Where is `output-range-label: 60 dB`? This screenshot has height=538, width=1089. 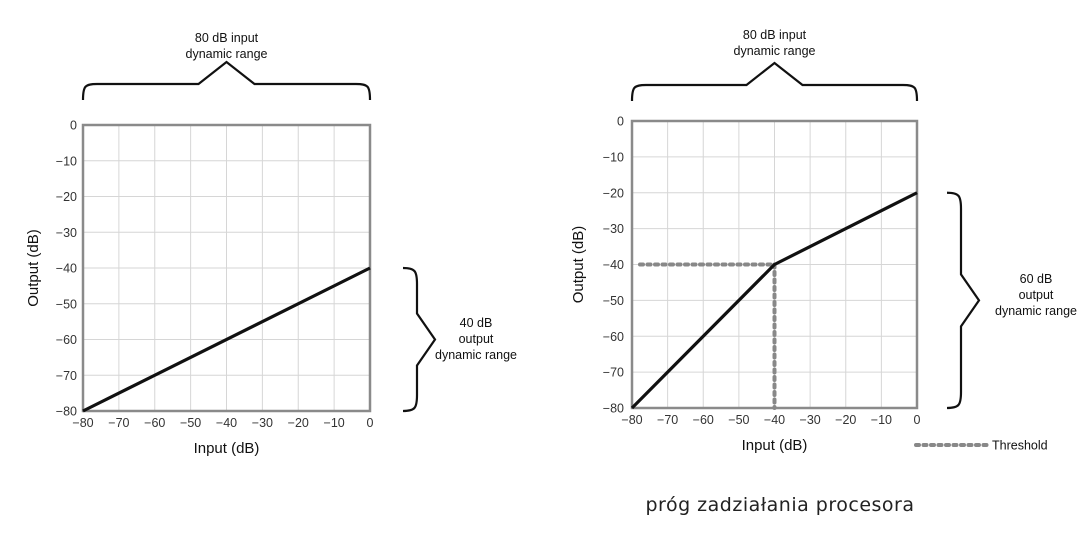
output-range-label: 60 dB is located at coordinates (1036, 279).